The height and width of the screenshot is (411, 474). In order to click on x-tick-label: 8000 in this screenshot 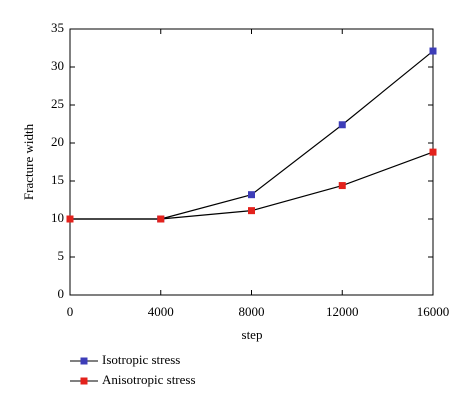, I will do `click(252, 311)`.